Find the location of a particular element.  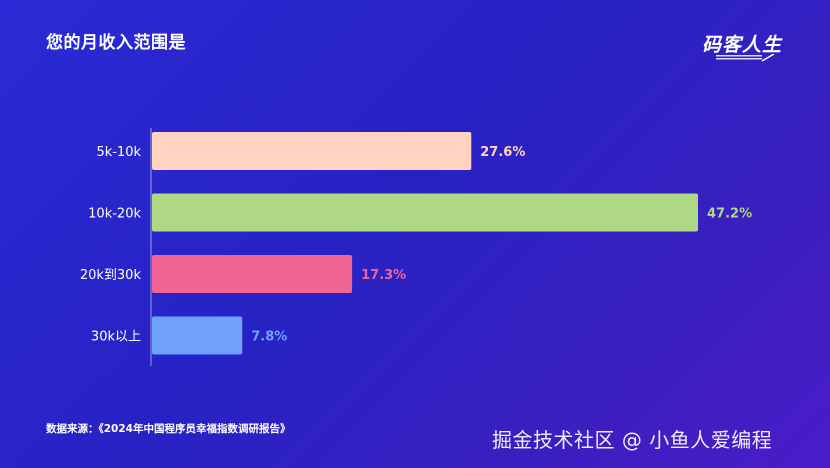

logo-stripes-icon is located at coordinates (745, 58).